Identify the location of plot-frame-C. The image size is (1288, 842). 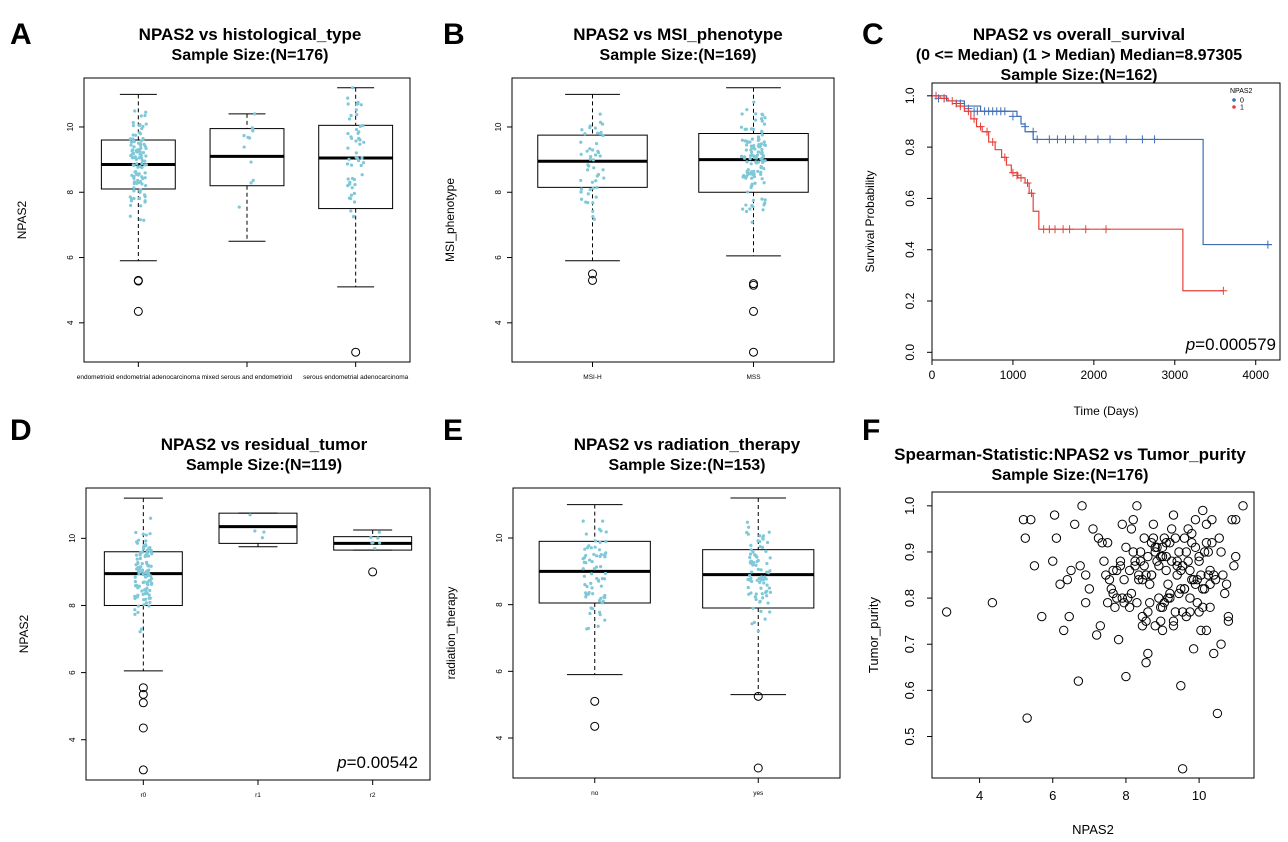
(1106, 221).